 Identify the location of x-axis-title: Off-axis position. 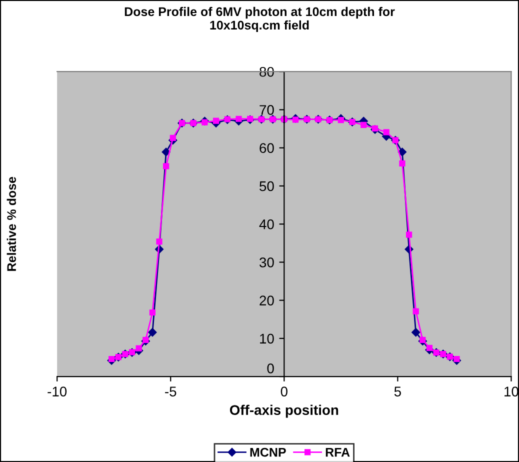
(284, 411).